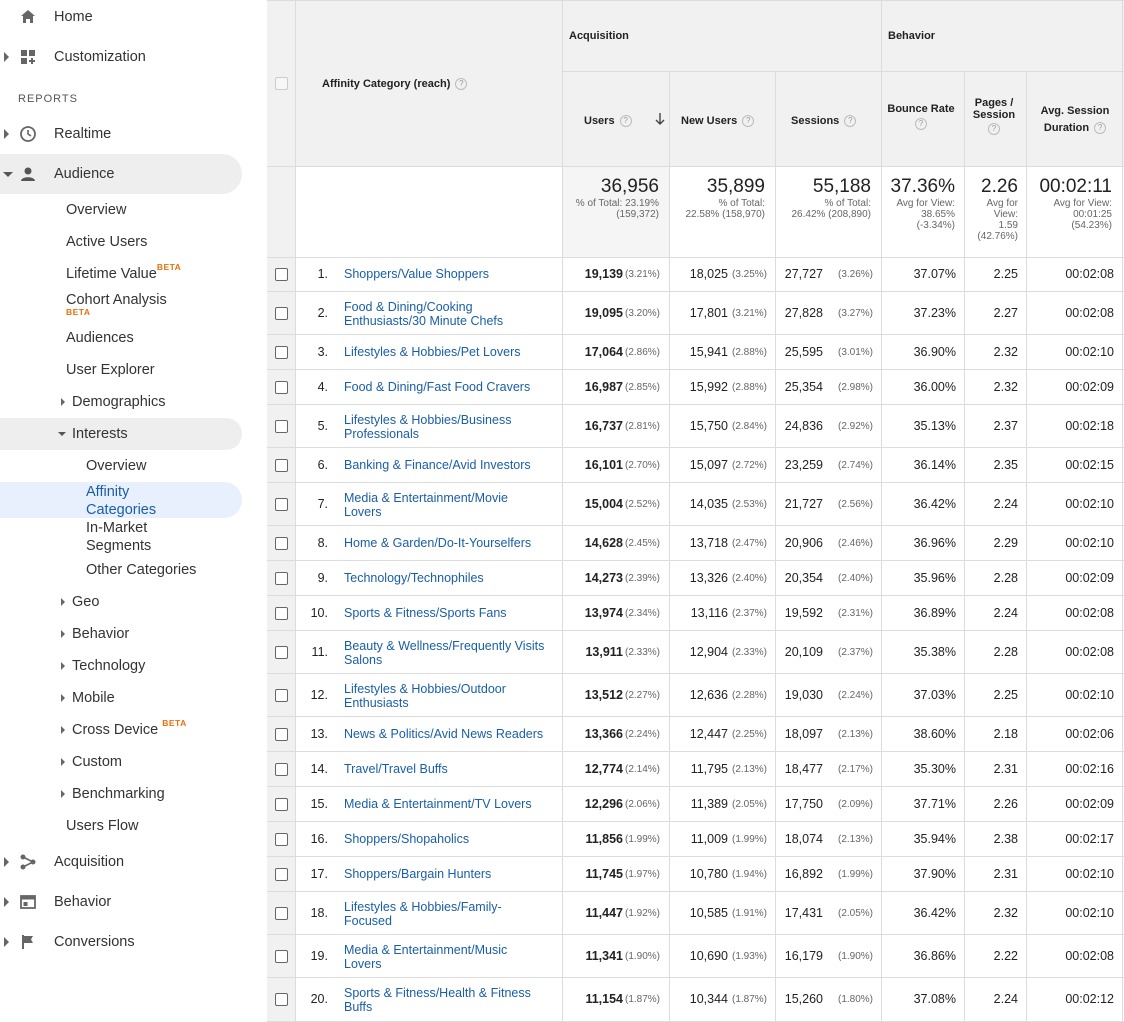  What do you see at coordinates (451, 274) in the screenshot?
I see `category-link: Shoppers/Value Shoppers` at bounding box center [451, 274].